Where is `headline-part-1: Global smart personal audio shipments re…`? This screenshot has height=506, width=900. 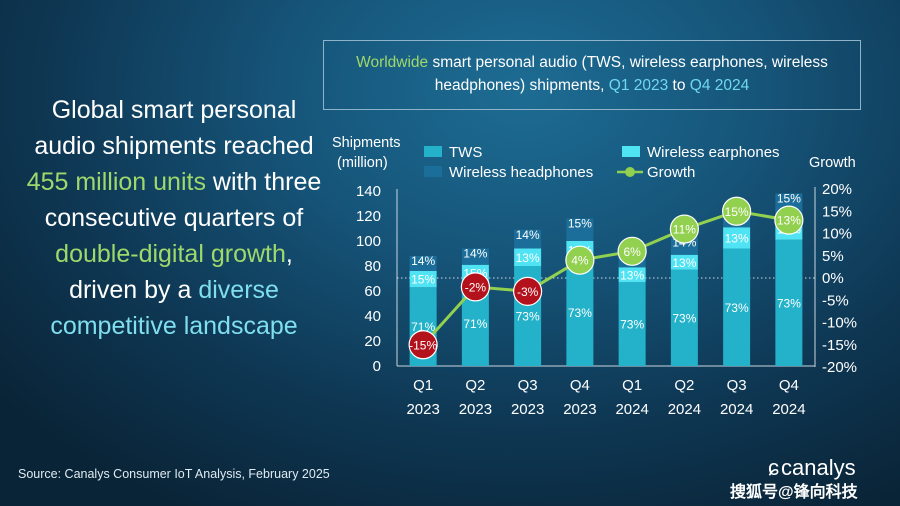 headline-part-1: Global smart personal audio shipments re… is located at coordinates (174, 128).